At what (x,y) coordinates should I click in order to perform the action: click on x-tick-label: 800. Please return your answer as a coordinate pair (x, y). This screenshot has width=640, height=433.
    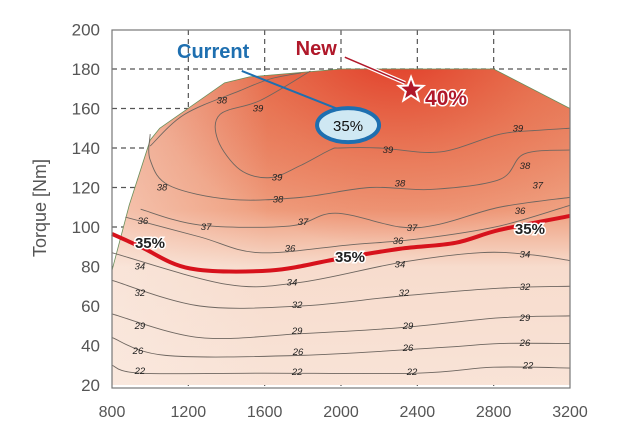
    Looking at the image, I should click on (112, 412).